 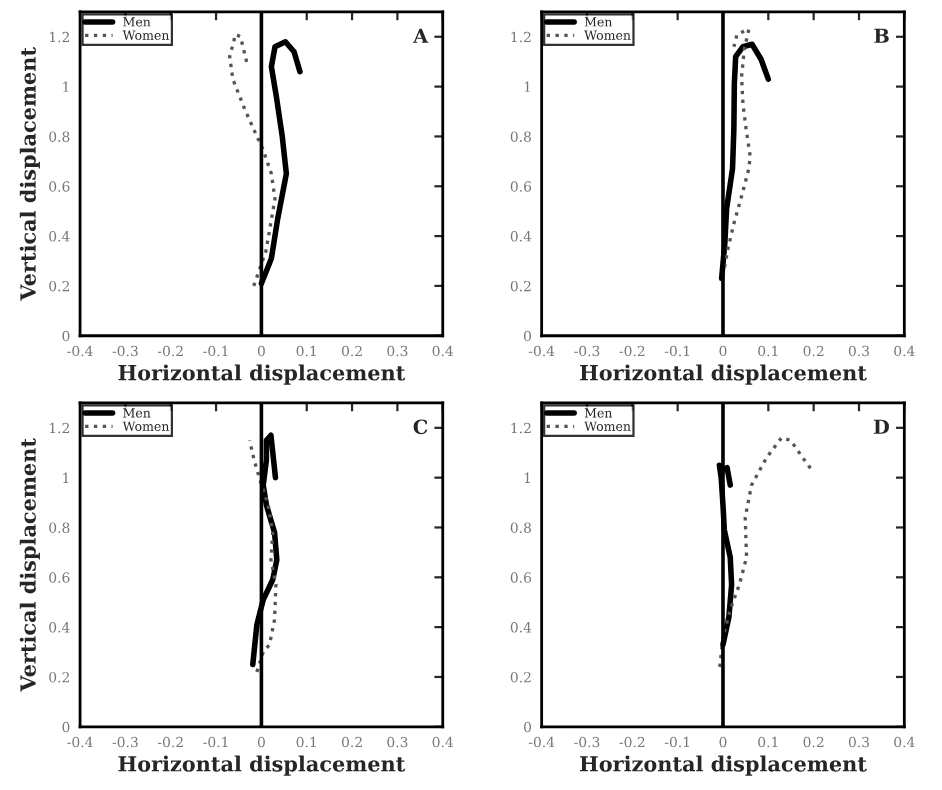 I want to click on annotation: D, so click(x=881, y=426).